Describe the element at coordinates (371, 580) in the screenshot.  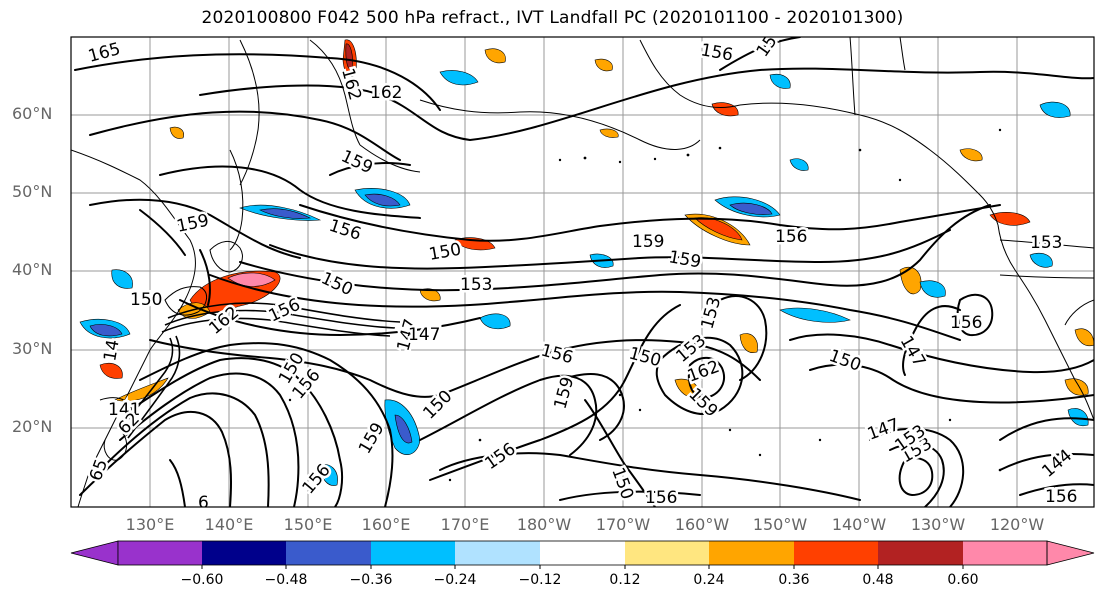
I see `colorbar-tick-label: −0.36` at that location.